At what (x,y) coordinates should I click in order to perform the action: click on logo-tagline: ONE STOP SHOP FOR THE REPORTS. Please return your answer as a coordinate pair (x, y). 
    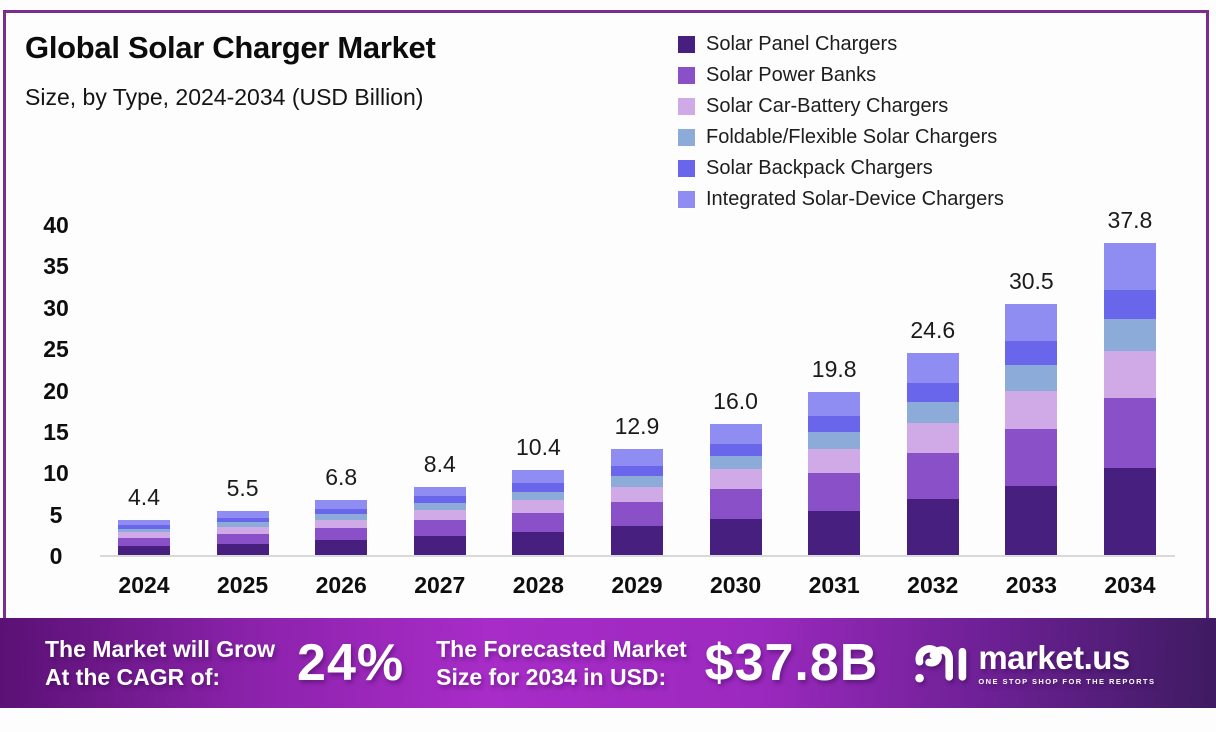
    Looking at the image, I should click on (1067, 681).